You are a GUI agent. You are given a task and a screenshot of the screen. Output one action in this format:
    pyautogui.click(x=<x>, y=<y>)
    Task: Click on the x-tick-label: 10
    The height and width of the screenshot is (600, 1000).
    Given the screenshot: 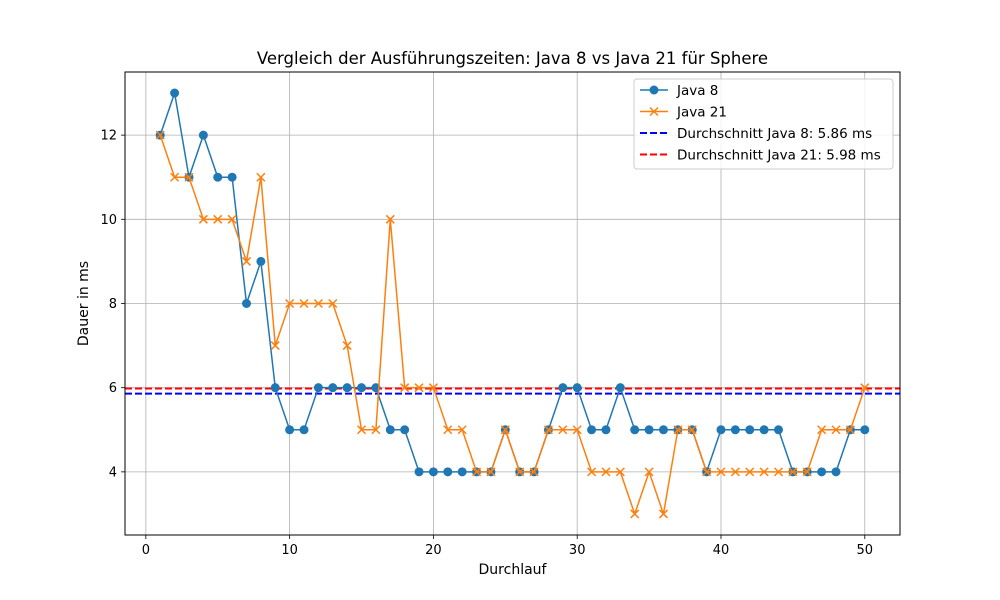 What is the action you would take?
    pyautogui.click(x=289, y=550)
    